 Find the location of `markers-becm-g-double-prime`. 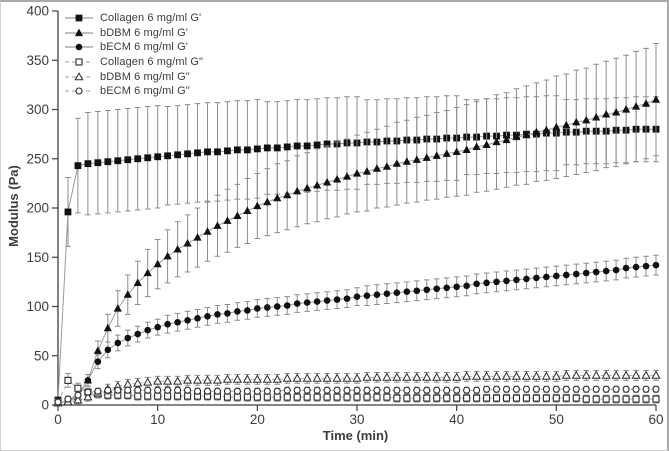

markers-becm-g-double-prime is located at coordinates (357, 395).